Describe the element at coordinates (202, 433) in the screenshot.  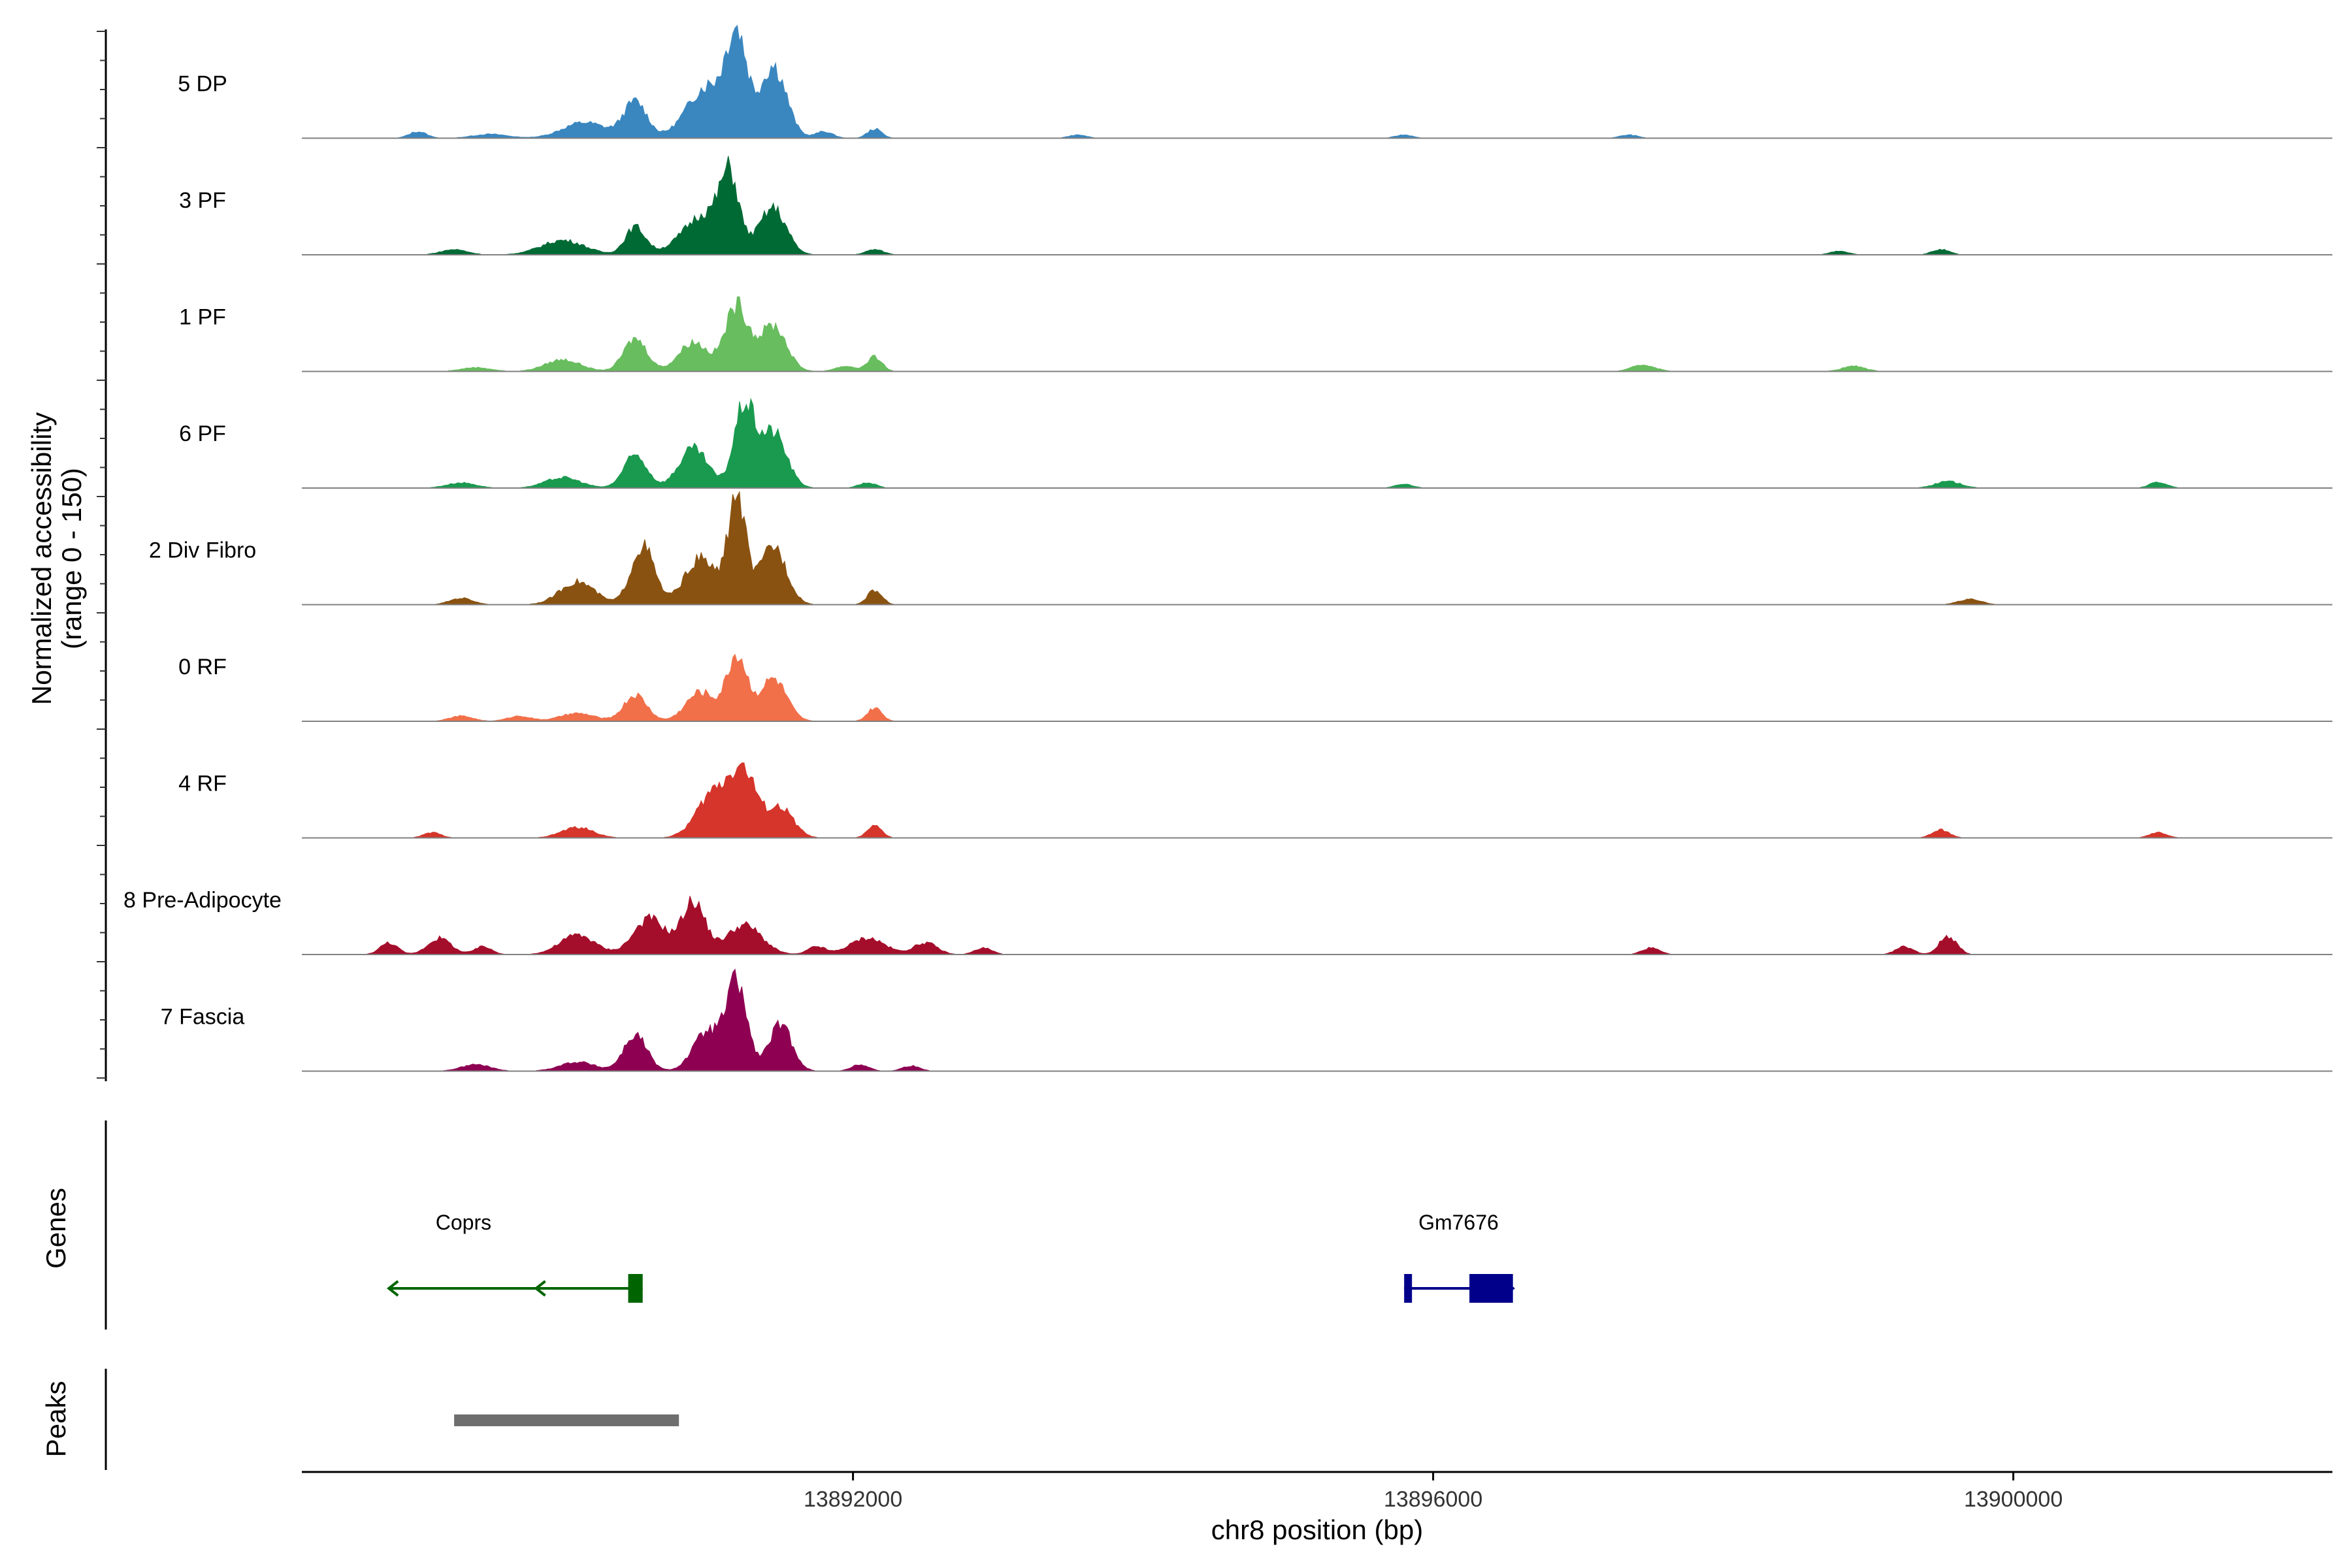
I see `track-label: 6 PF` at that location.